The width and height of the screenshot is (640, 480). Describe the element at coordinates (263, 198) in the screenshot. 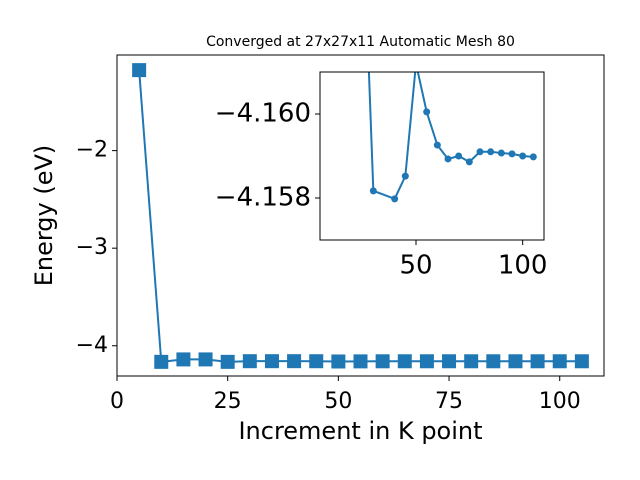

I see `y-tick-label: −4.158` at that location.